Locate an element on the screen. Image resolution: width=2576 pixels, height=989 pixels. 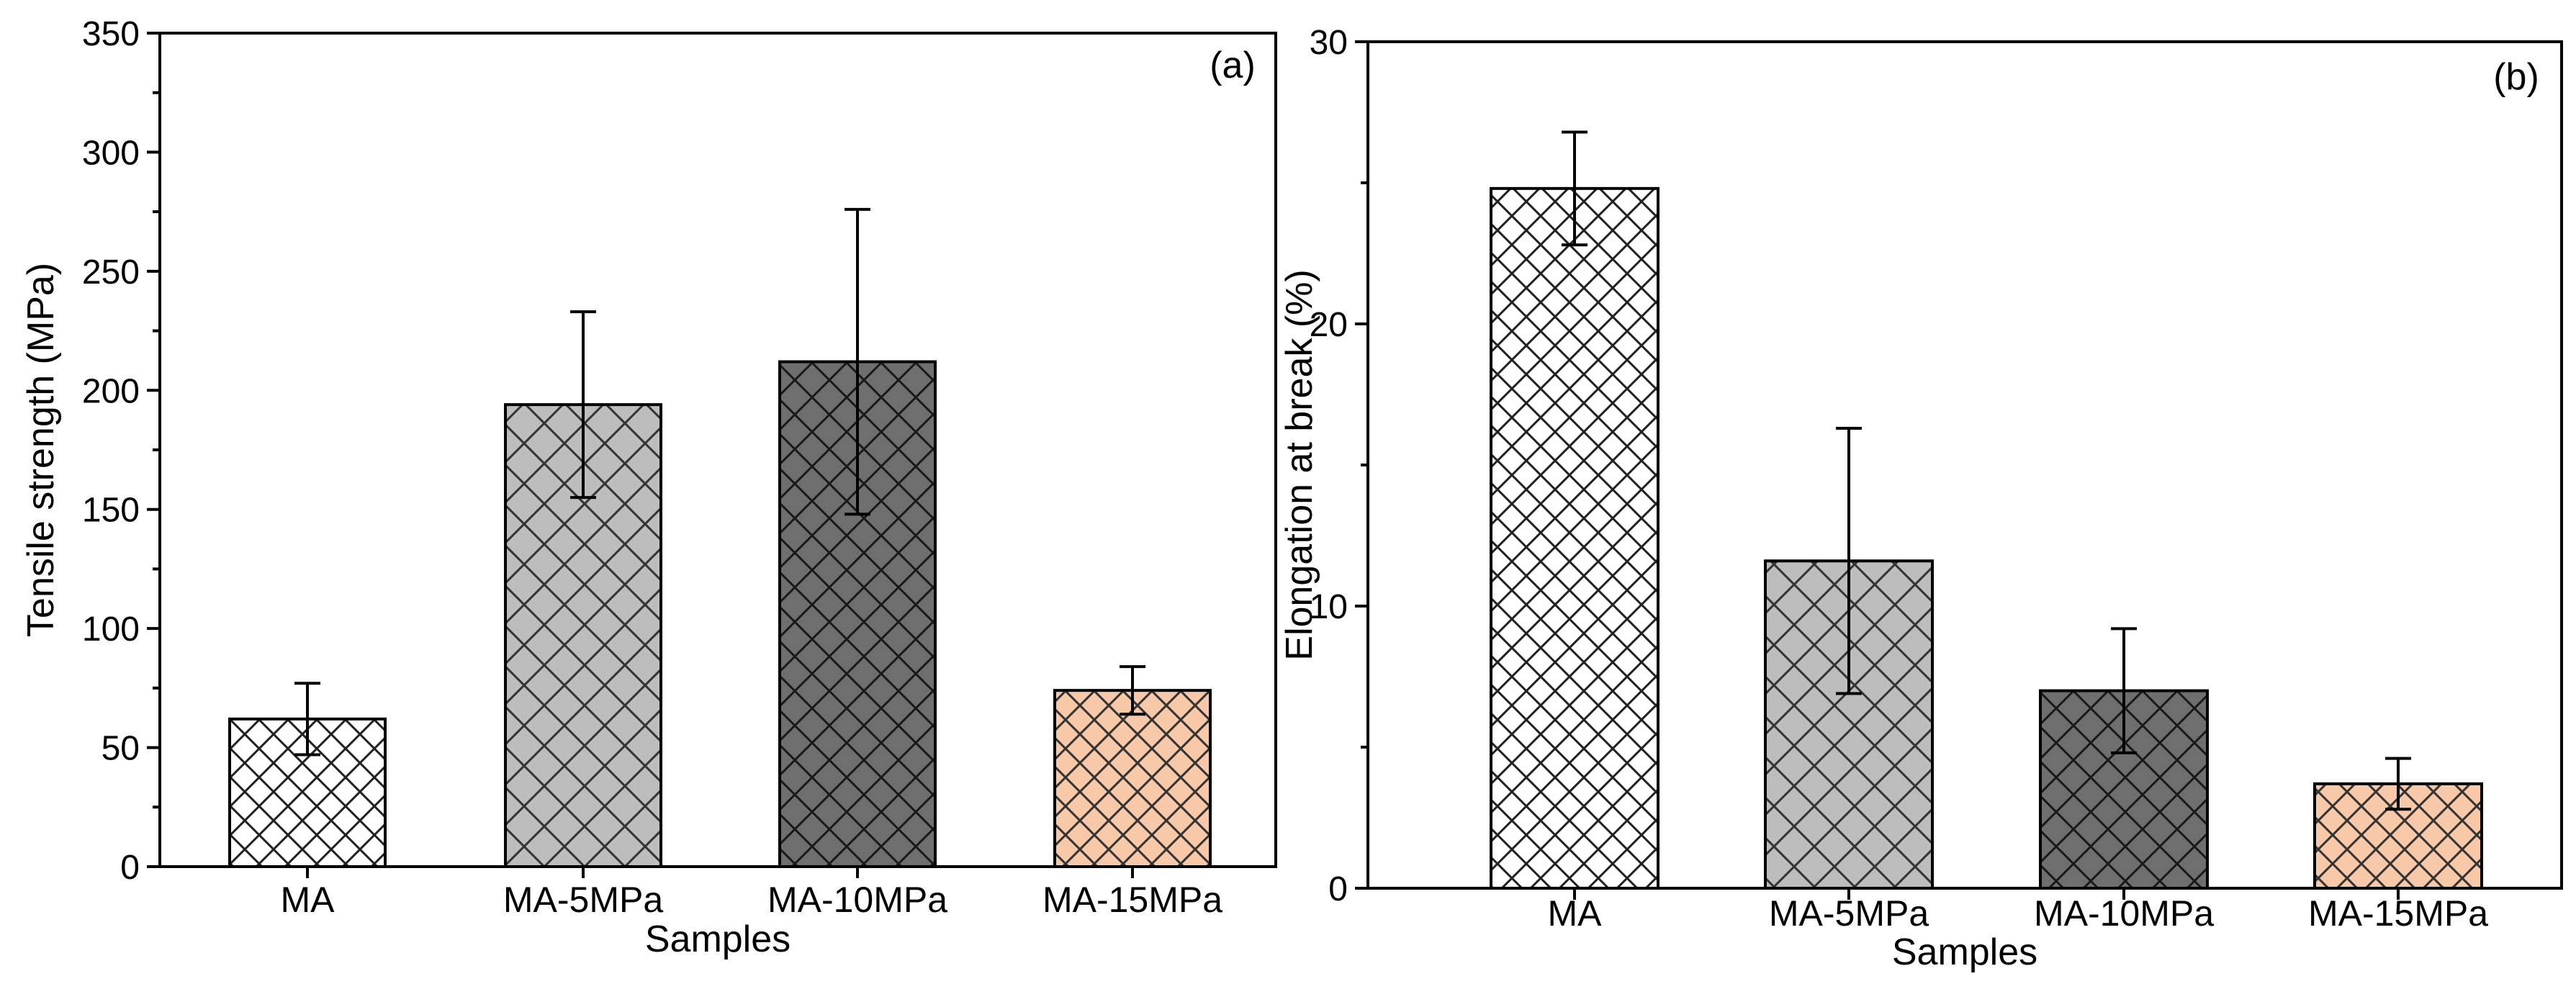
y-tick-label: 30 is located at coordinates (1329, 43).